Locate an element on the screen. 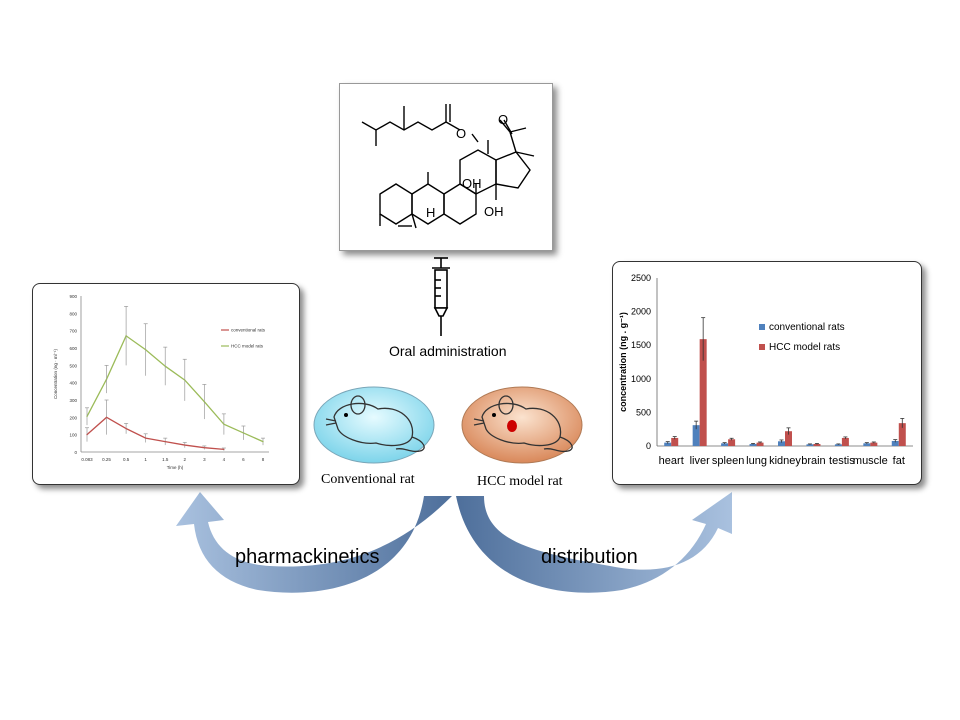 The height and width of the screenshot is (720, 960). y-tick-label: 1500 is located at coordinates (641, 345).